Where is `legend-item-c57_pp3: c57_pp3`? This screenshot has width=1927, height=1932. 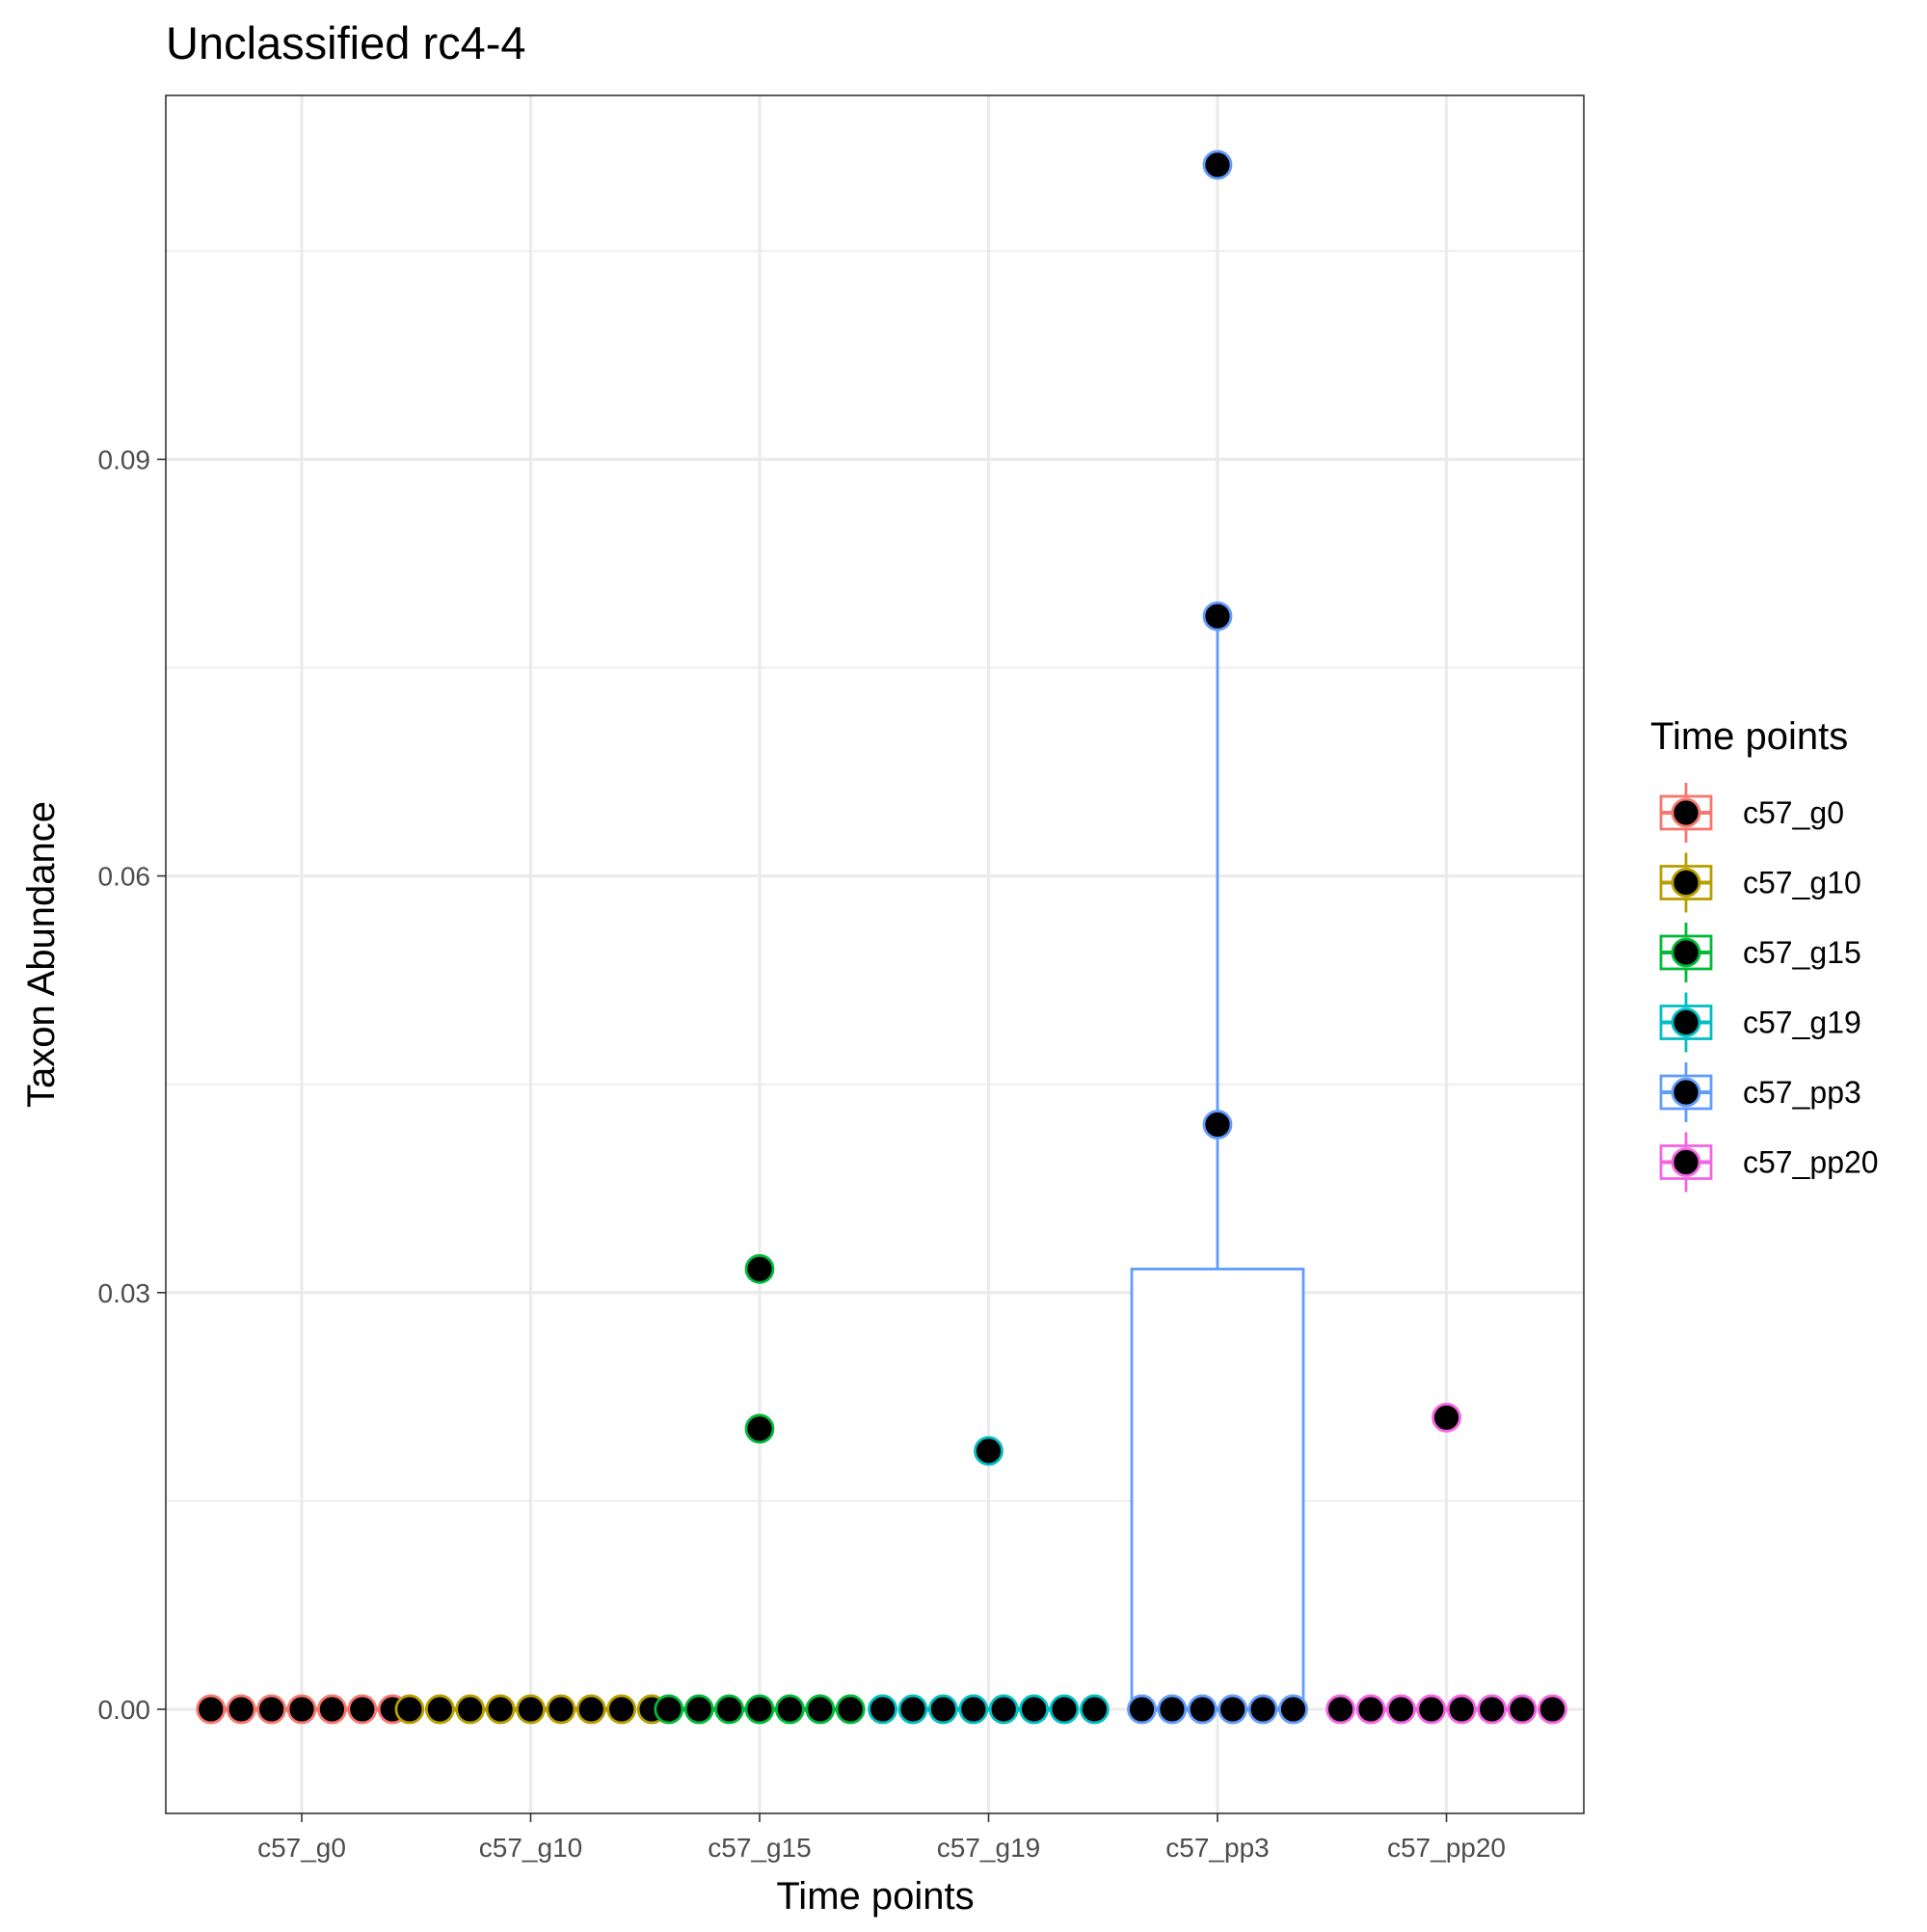
legend-item-c57_pp3: c57_pp3 is located at coordinates (1759, 1092).